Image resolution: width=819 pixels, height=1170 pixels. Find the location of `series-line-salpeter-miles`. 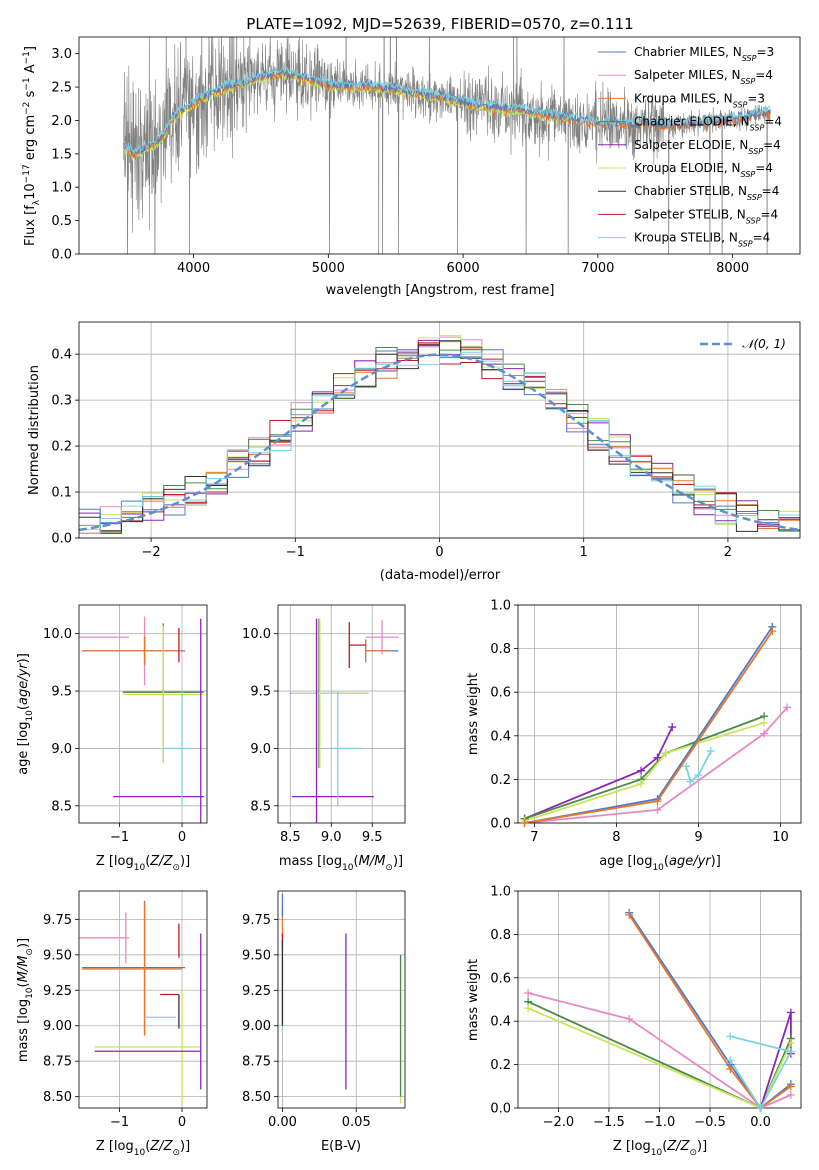

series-line-salpeter-miles is located at coordinates (659, 1050).